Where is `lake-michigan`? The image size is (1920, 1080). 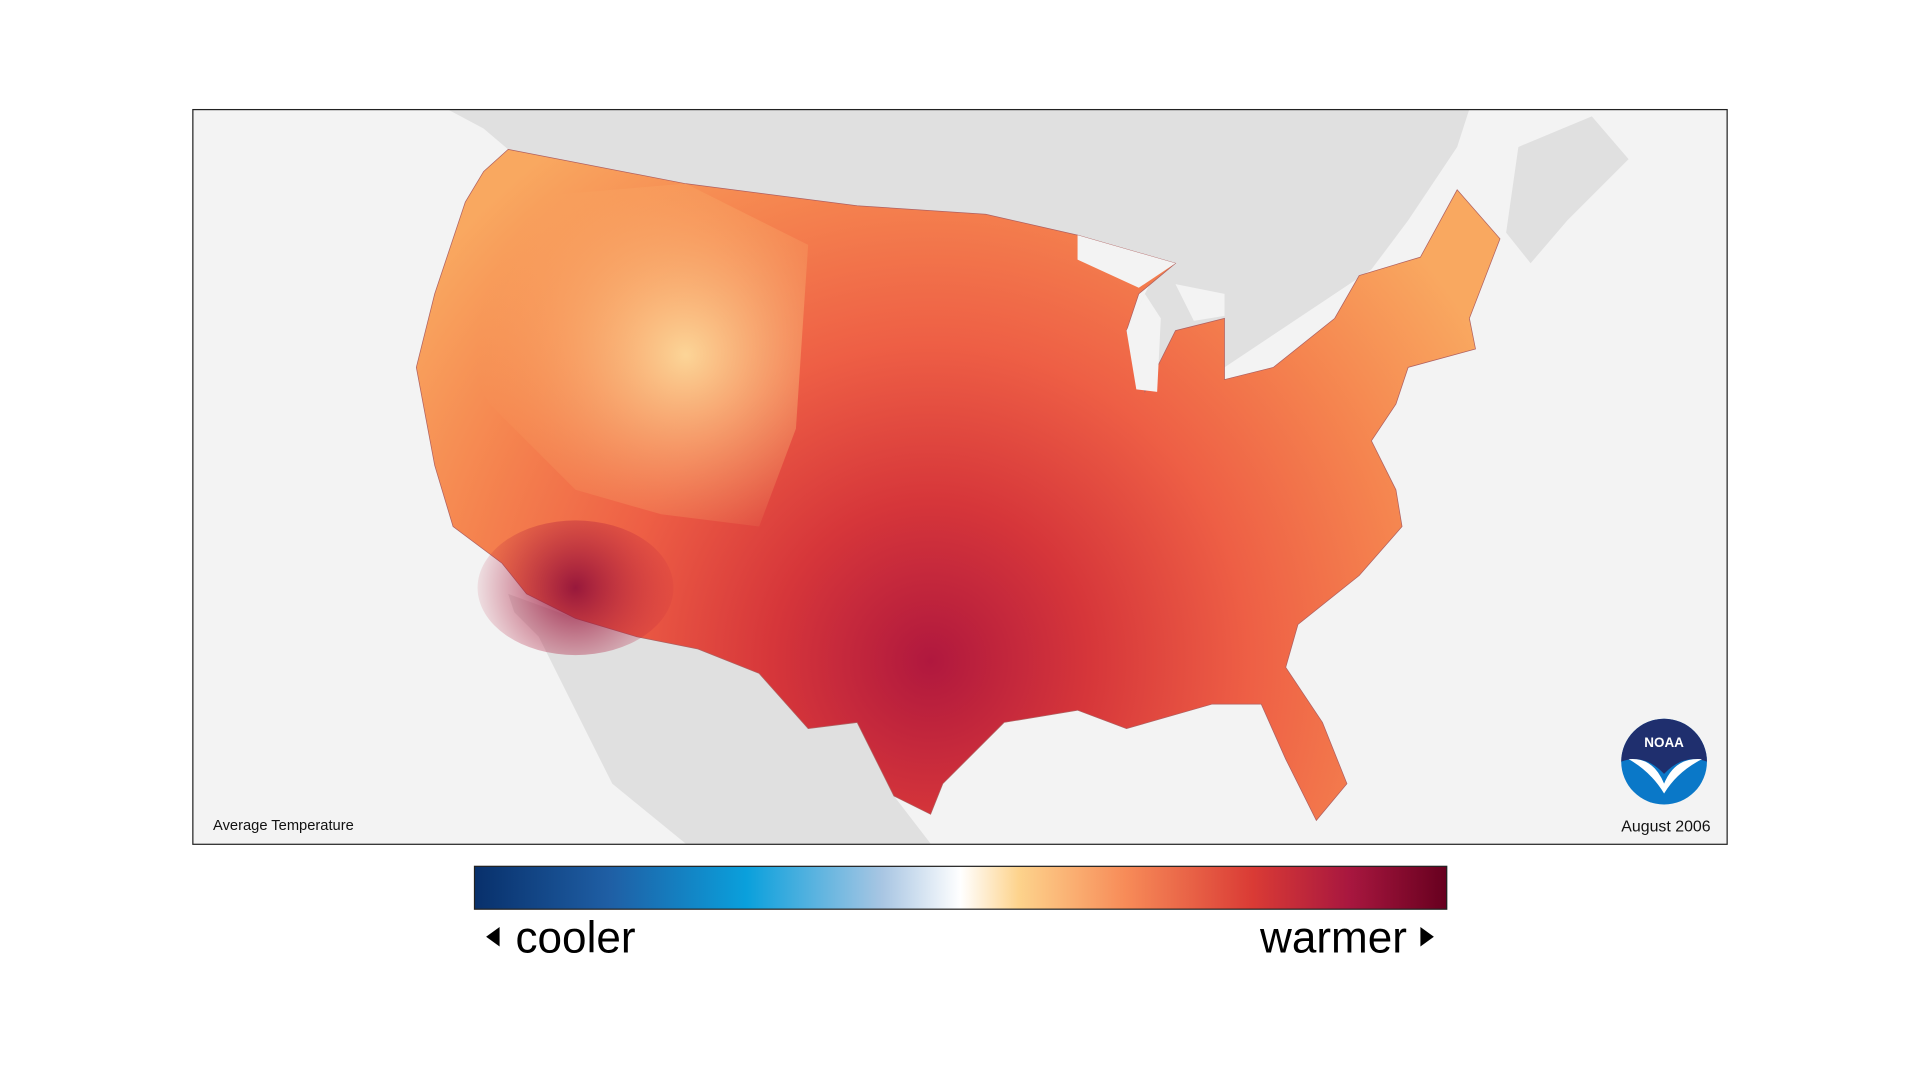 lake-michigan is located at coordinates (1143, 342).